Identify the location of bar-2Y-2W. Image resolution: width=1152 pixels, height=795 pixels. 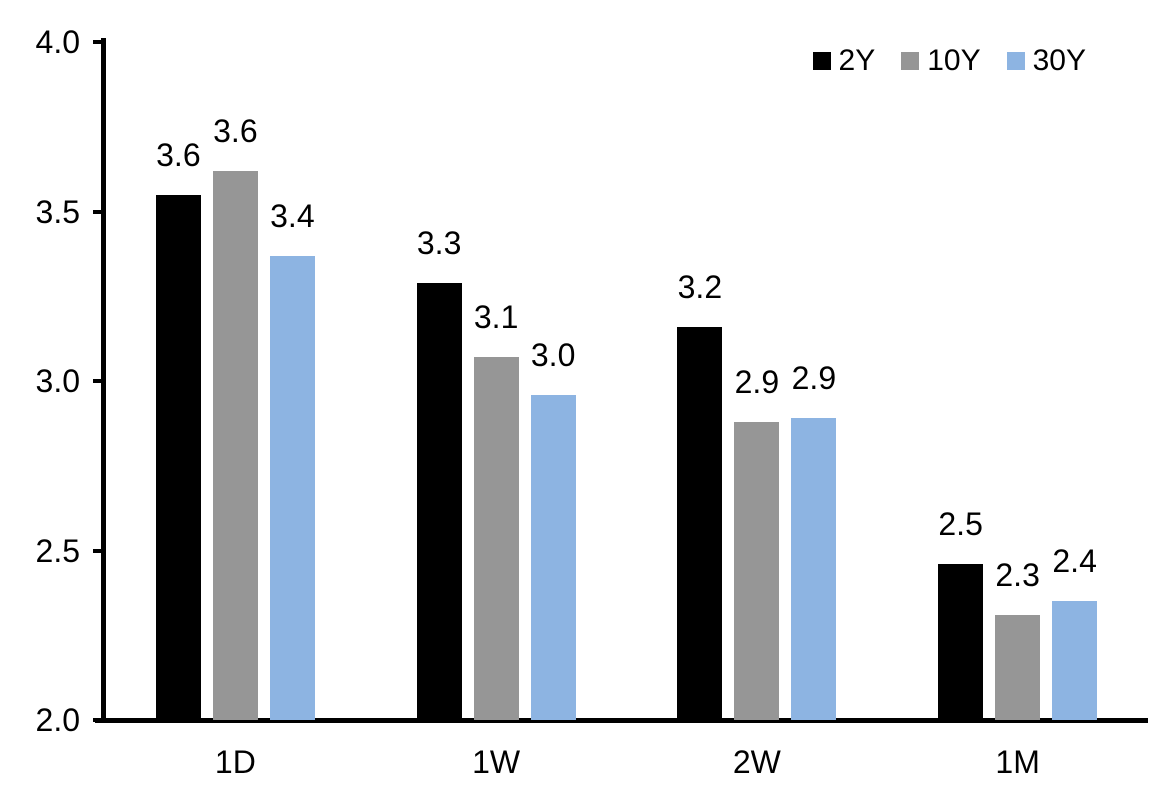
(700, 523).